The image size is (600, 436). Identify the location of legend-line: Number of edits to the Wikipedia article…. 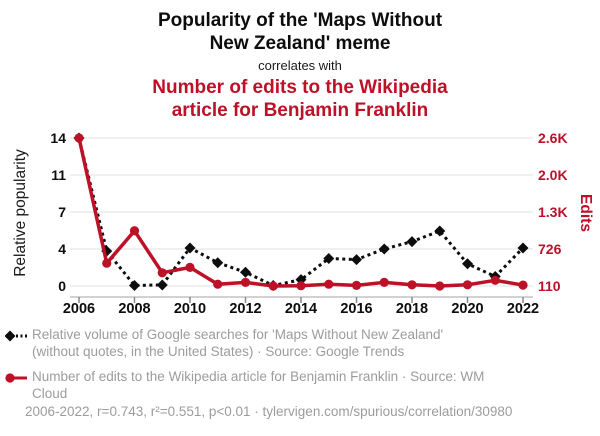
(258, 376).